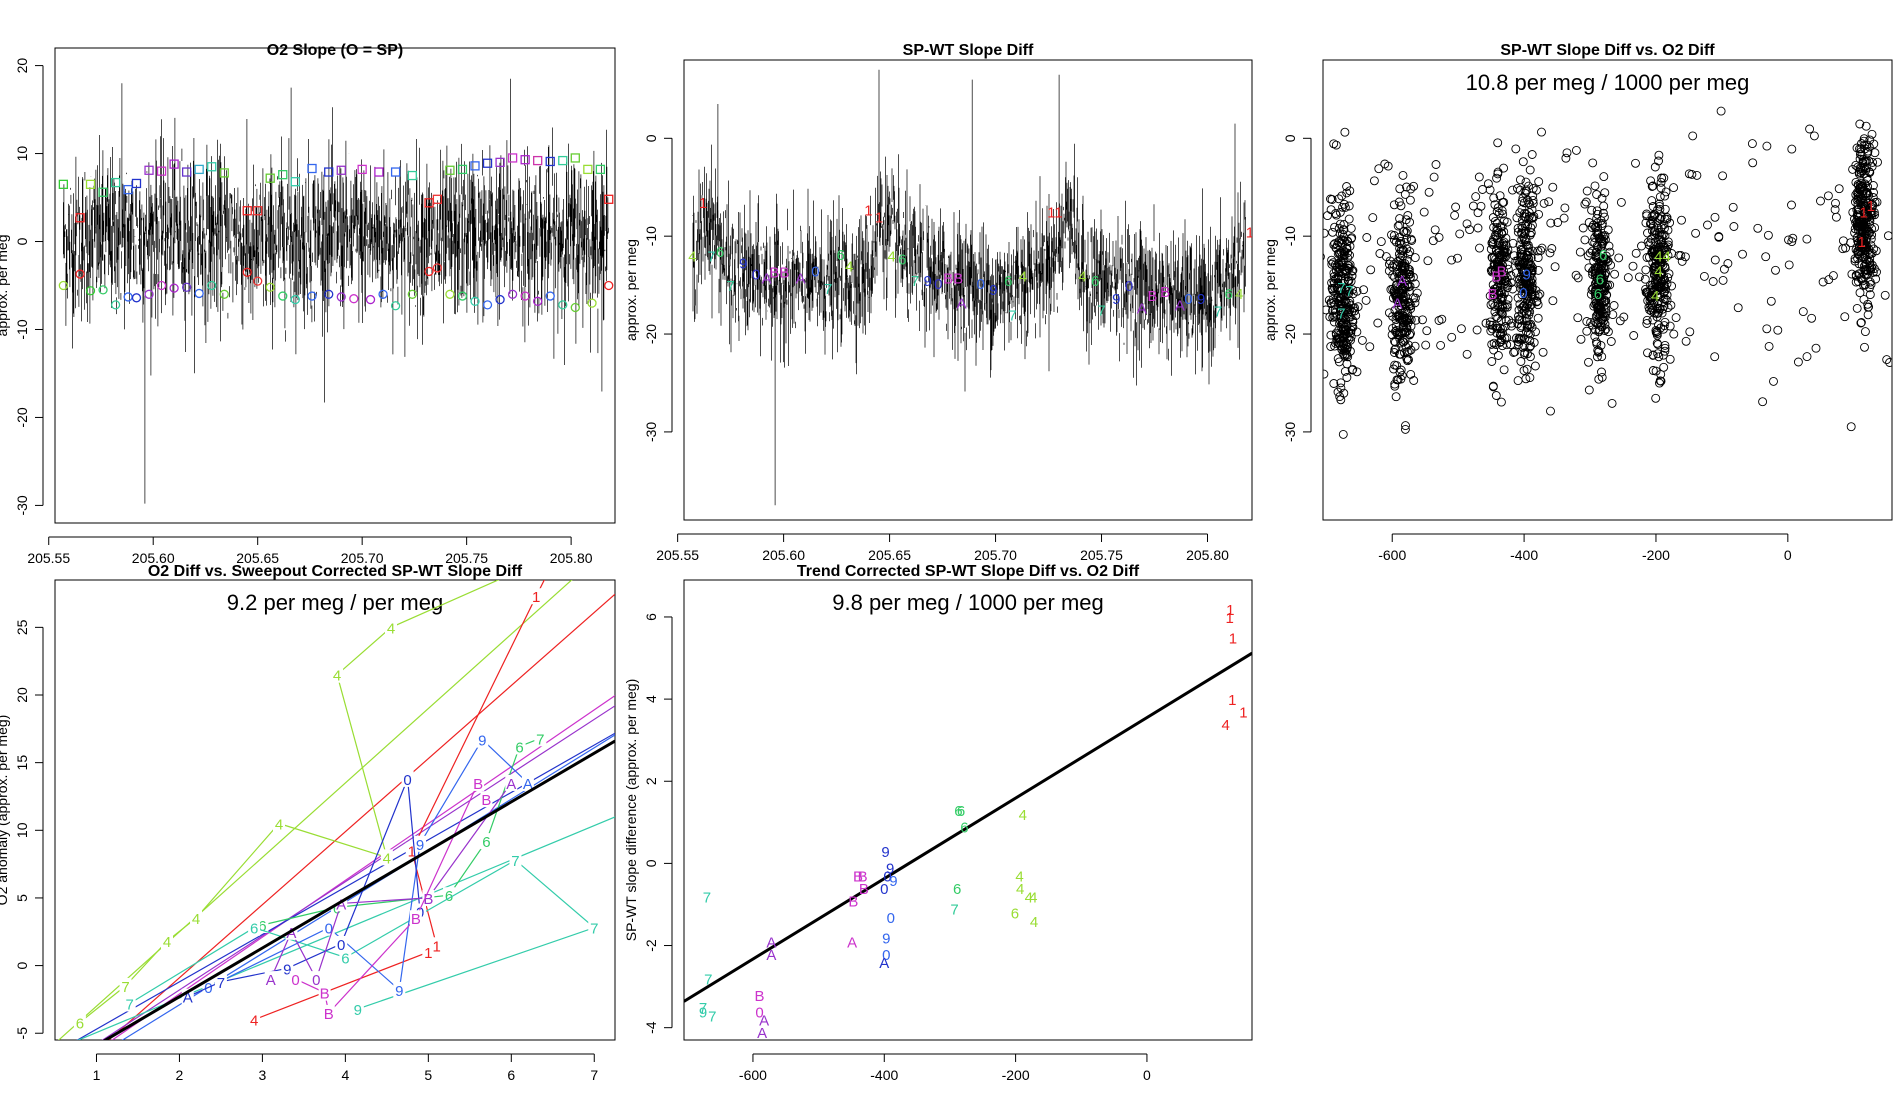 The height and width of the screenshot is (1100, 1900). I want to click on x-tick-label: -200, so click(1656, 555).